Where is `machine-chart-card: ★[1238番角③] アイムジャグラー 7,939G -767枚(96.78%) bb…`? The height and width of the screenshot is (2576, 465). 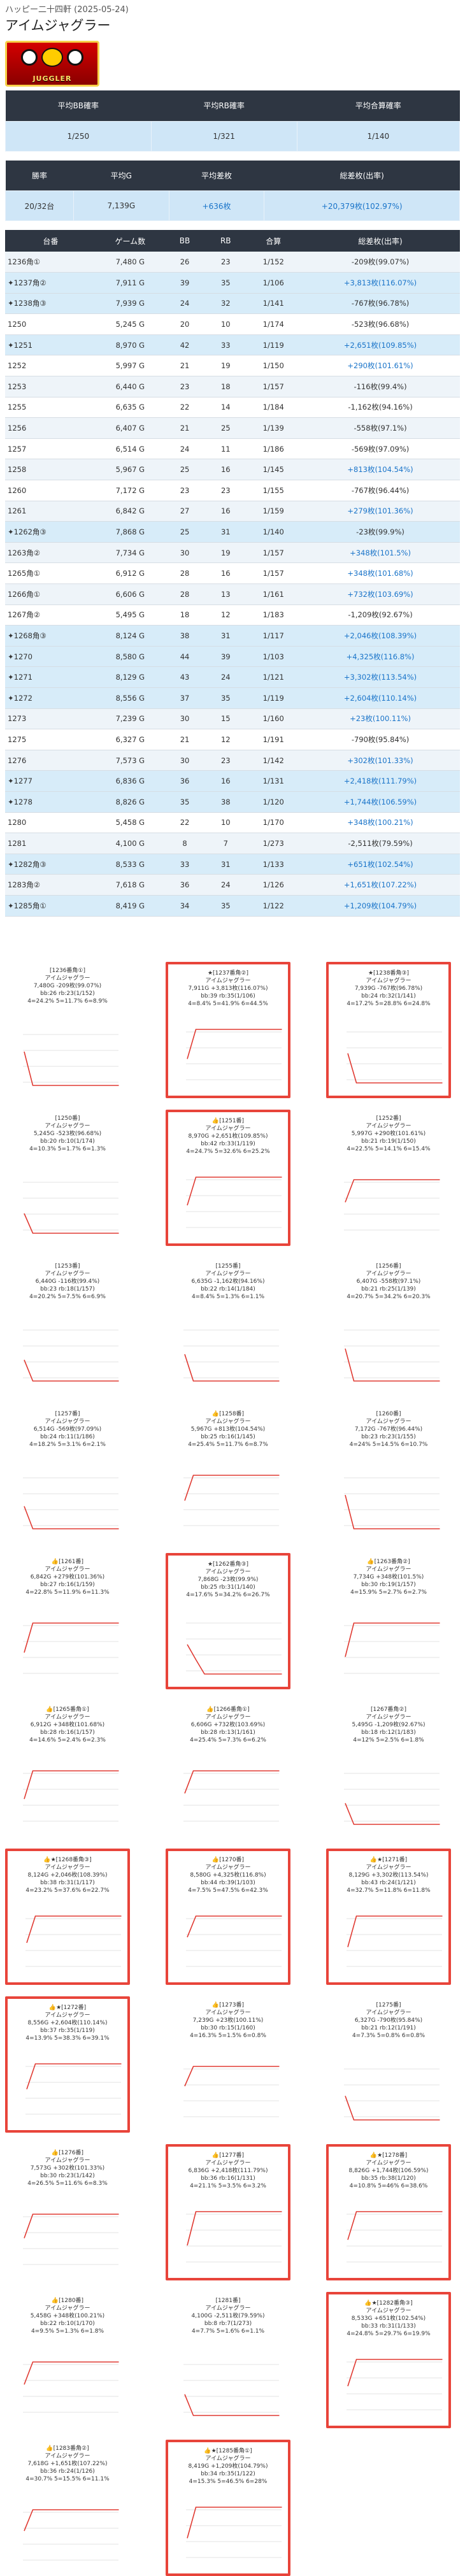
machine-chart-card: ★[1238番角③] アイムジャグラー 7,939G -767枚(96.78%) bb… is located at coordinates (388, 1030).